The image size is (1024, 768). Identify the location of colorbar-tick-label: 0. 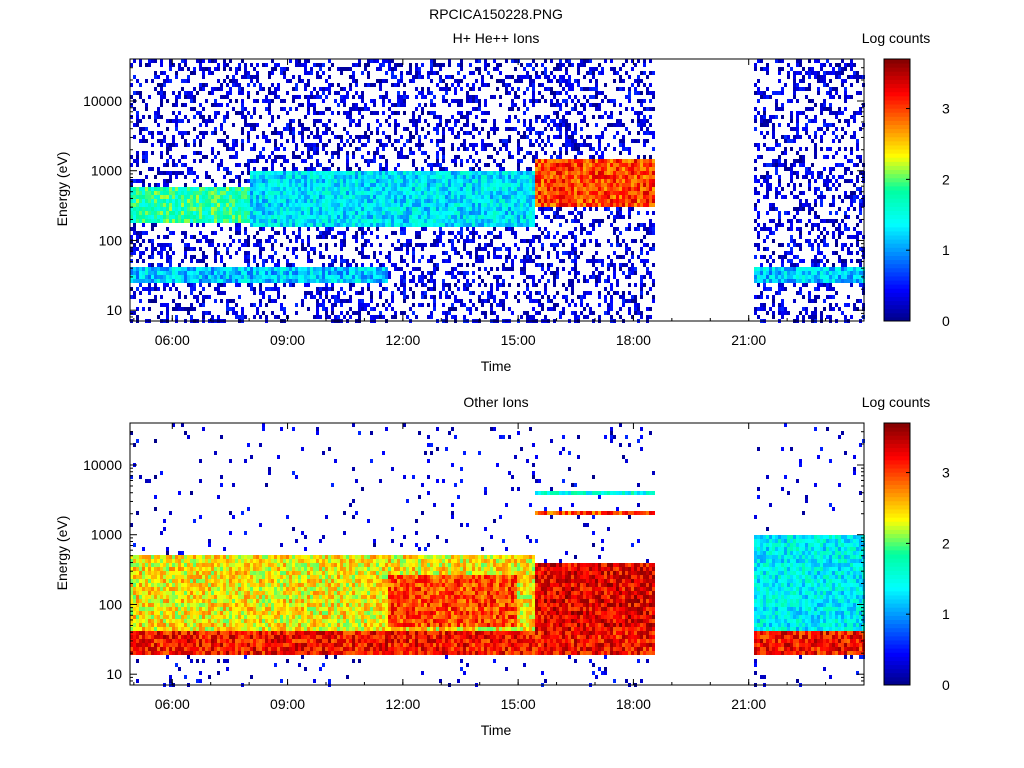
(946, 685).